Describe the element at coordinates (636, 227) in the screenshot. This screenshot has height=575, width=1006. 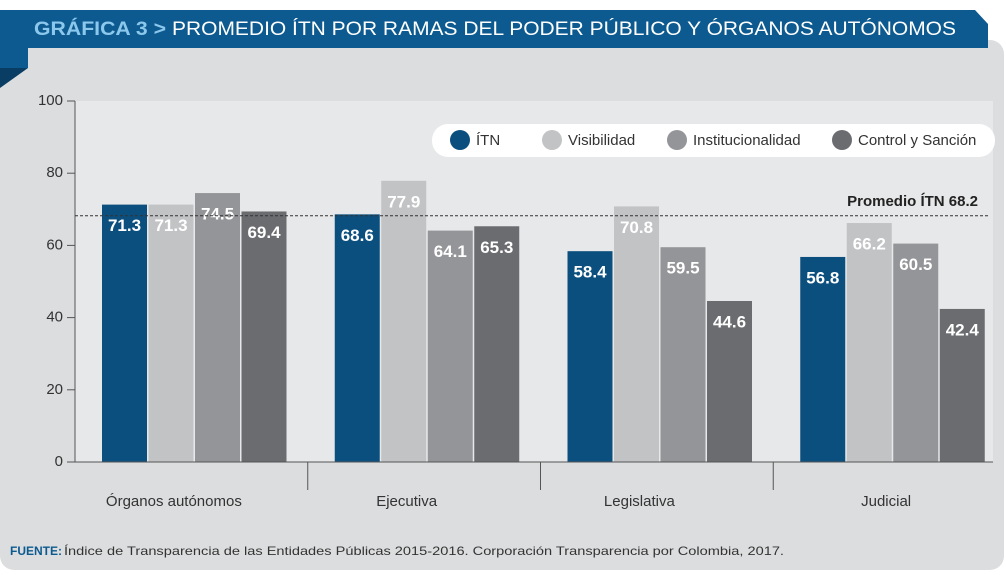
I see `data-label: 70.8` at that location.